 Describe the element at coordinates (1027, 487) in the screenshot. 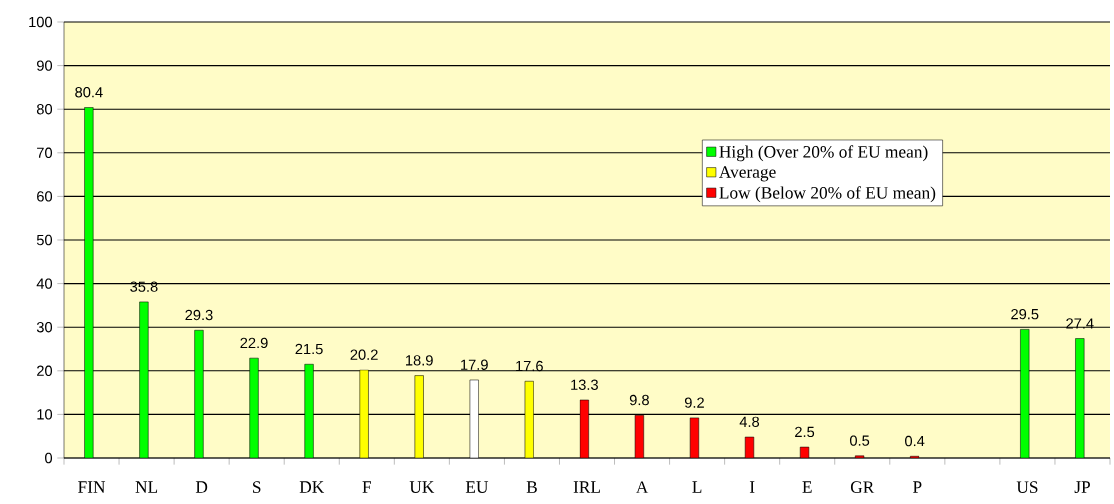

I see `x-tick-label: US` at that location.